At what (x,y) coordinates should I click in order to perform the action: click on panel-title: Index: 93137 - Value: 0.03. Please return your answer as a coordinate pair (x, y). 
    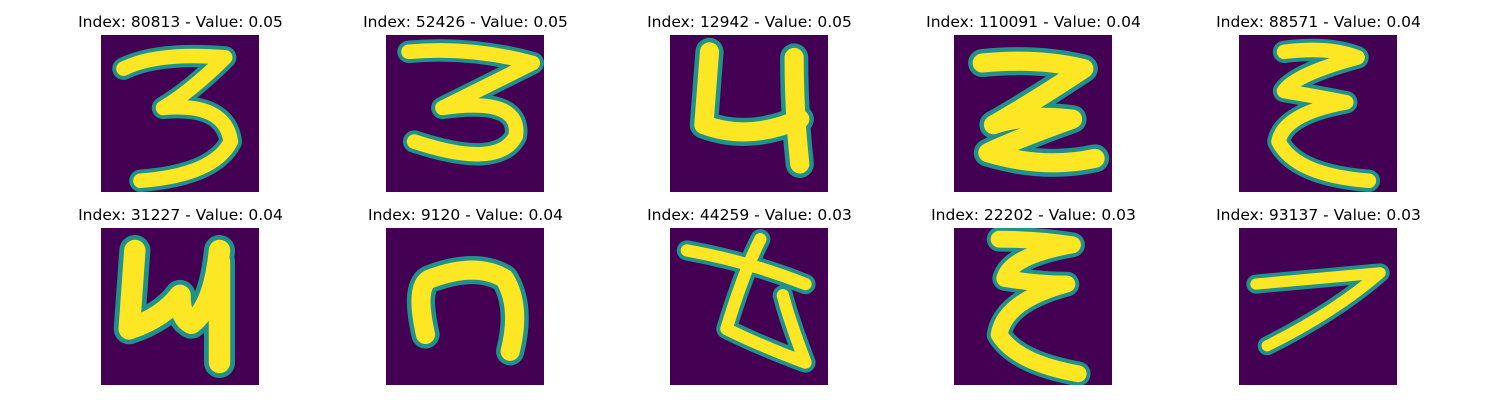
    Looking at the image, I should click on (1318, 215).